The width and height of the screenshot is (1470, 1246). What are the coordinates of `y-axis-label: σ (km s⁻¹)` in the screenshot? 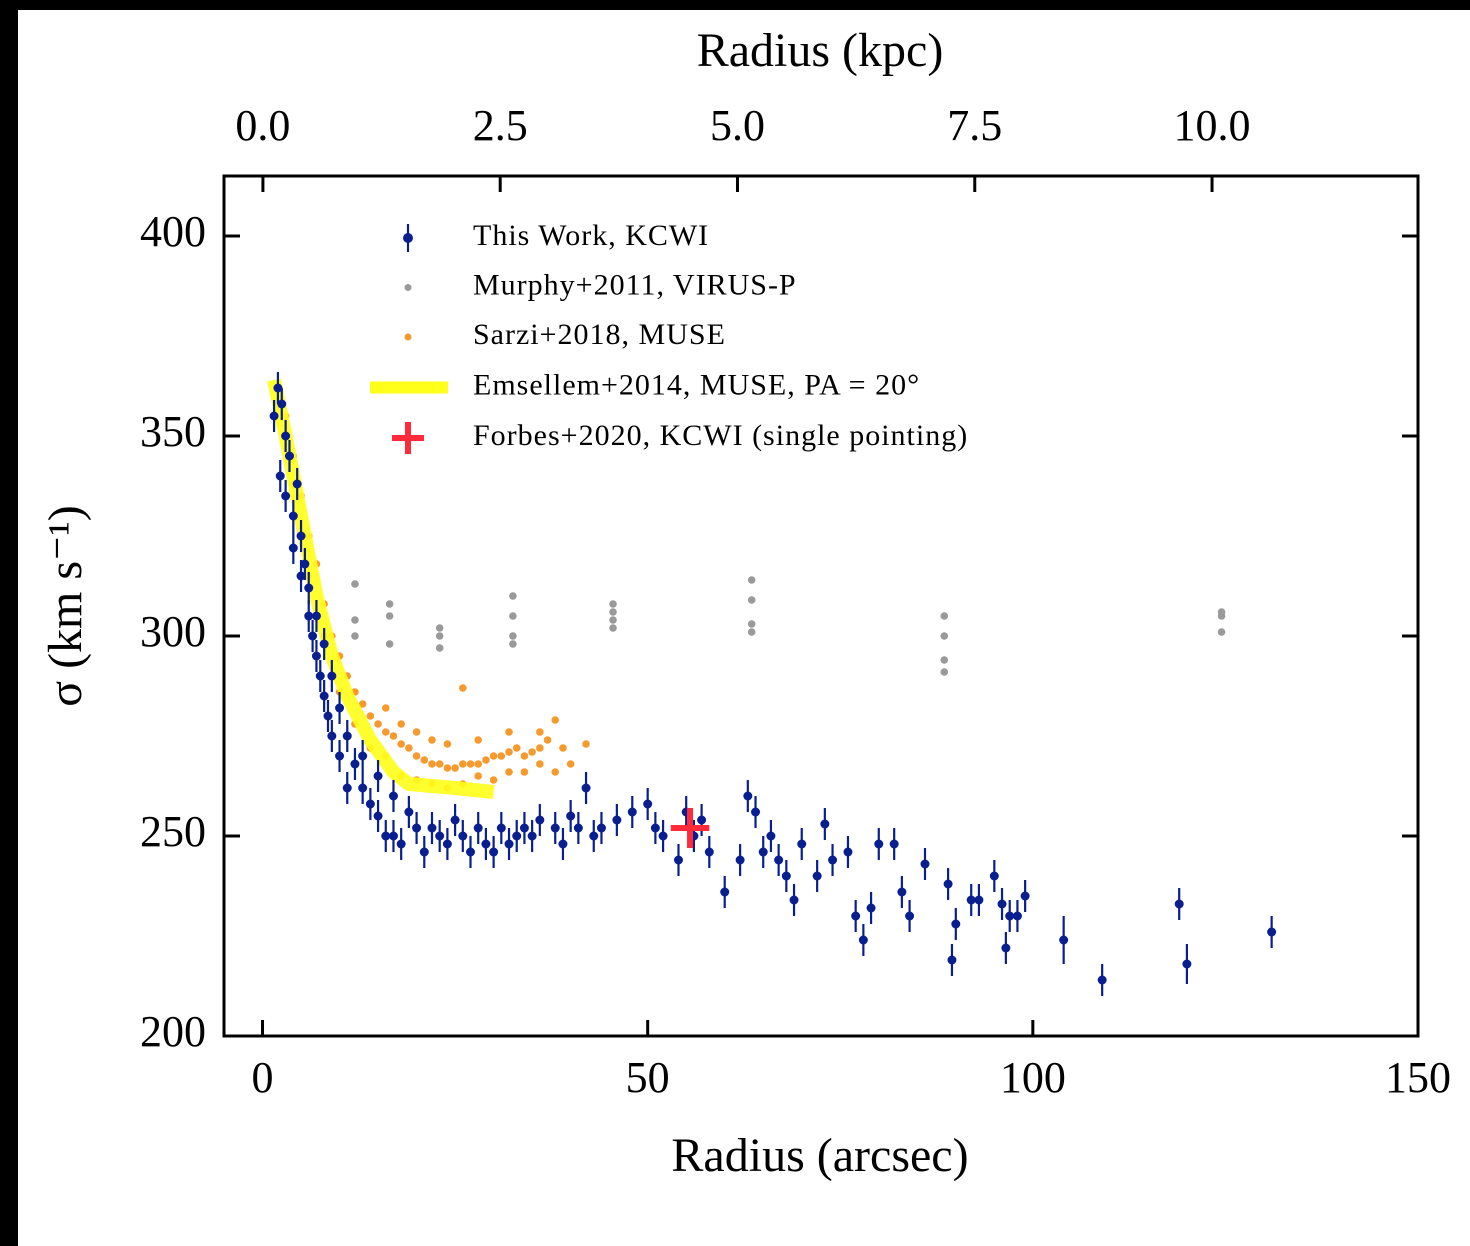 It's located at (65, 606).